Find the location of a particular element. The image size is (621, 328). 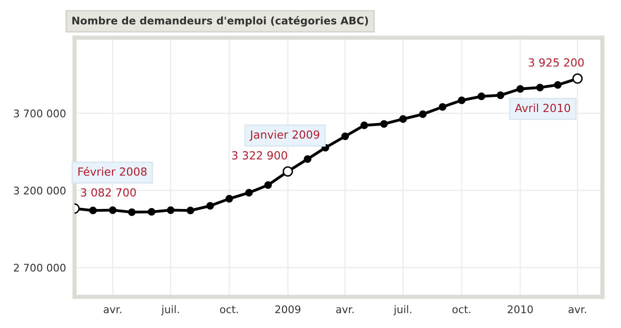

data-label: 3 322 900 is located at coordinates (260, 155).